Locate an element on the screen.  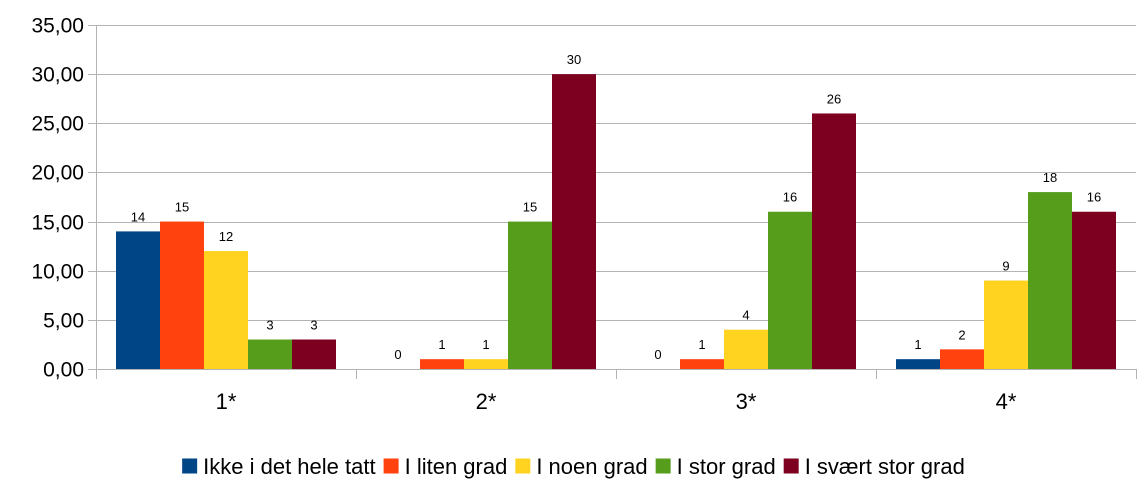
y-tick-label: 25,00 is located at coordinates (57, 124).